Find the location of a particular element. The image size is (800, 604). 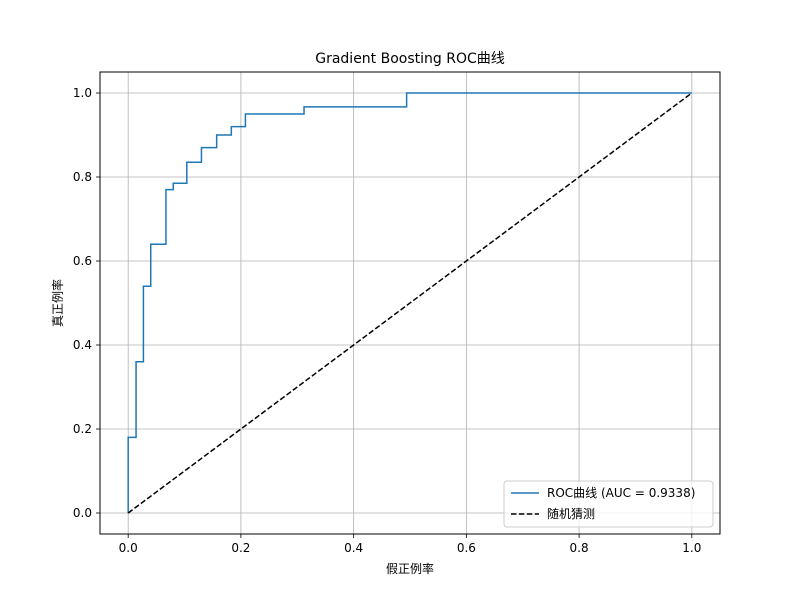

y-axis-label: 真正例率 is located at coordinates (57, 303).